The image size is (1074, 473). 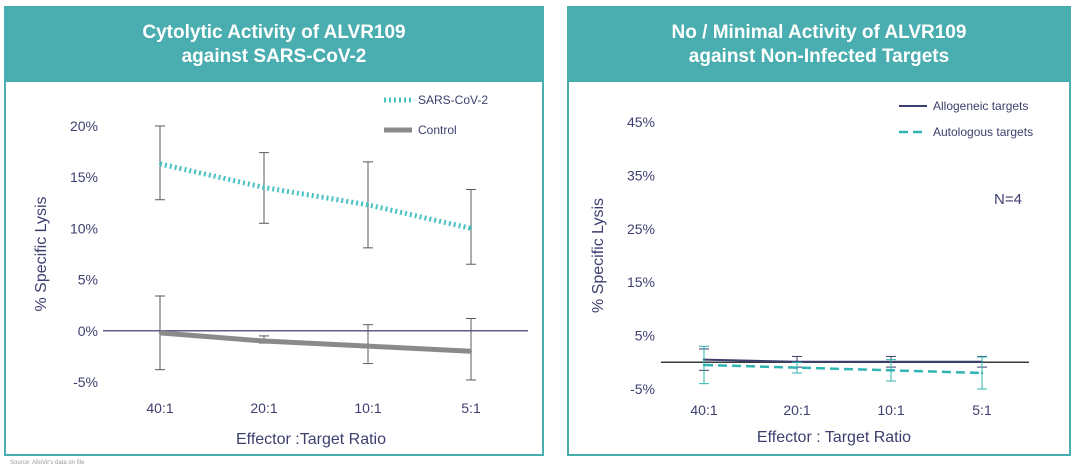 What do you see at coordinates (843, 369) in the screenshot?
I see `chart1-series-line-autologous-targets` at bounding box center [843, 369].